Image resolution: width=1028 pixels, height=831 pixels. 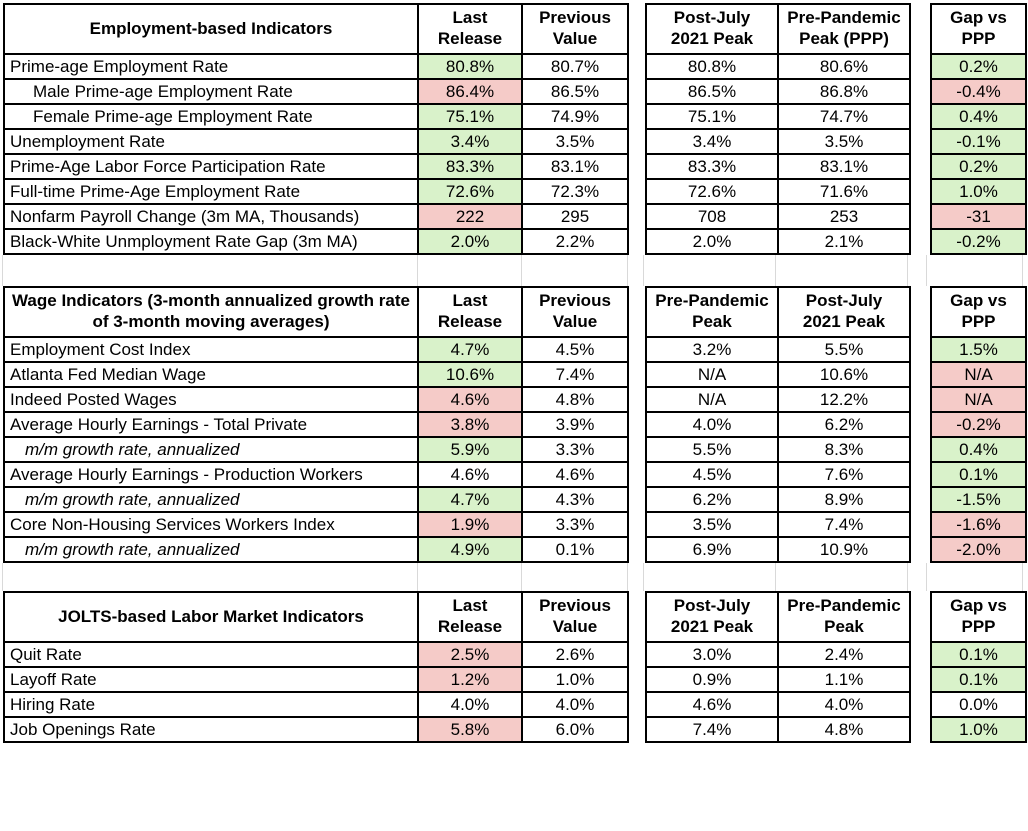 I want to click on table-row: 5.5% 8.3%, so click(x=778, y=449).